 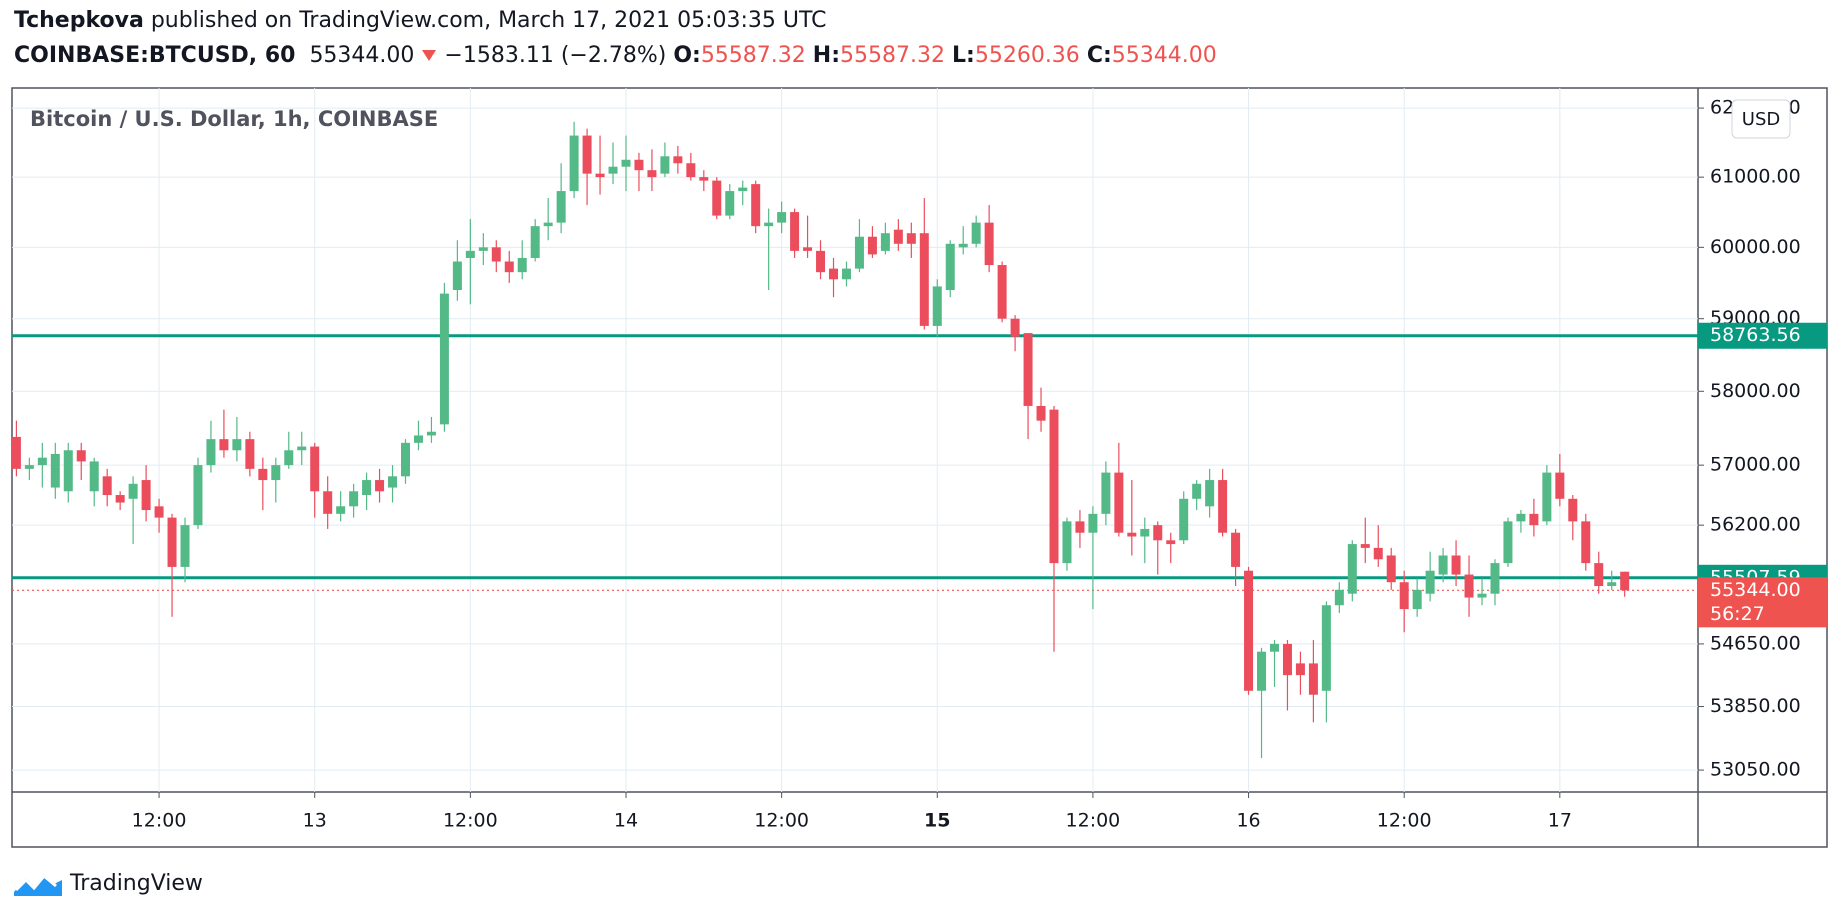 What do you see at coordinates (362, 55) in the screenshot?
I see `last-price: 55344.00` at bounding box center [362, 55].